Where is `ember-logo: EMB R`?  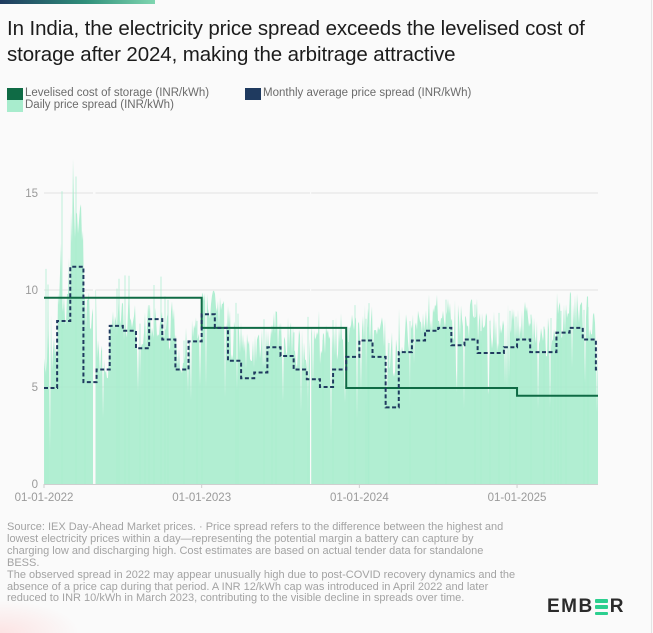
ember-logo: EMB R is located at coordinates (586, 607).